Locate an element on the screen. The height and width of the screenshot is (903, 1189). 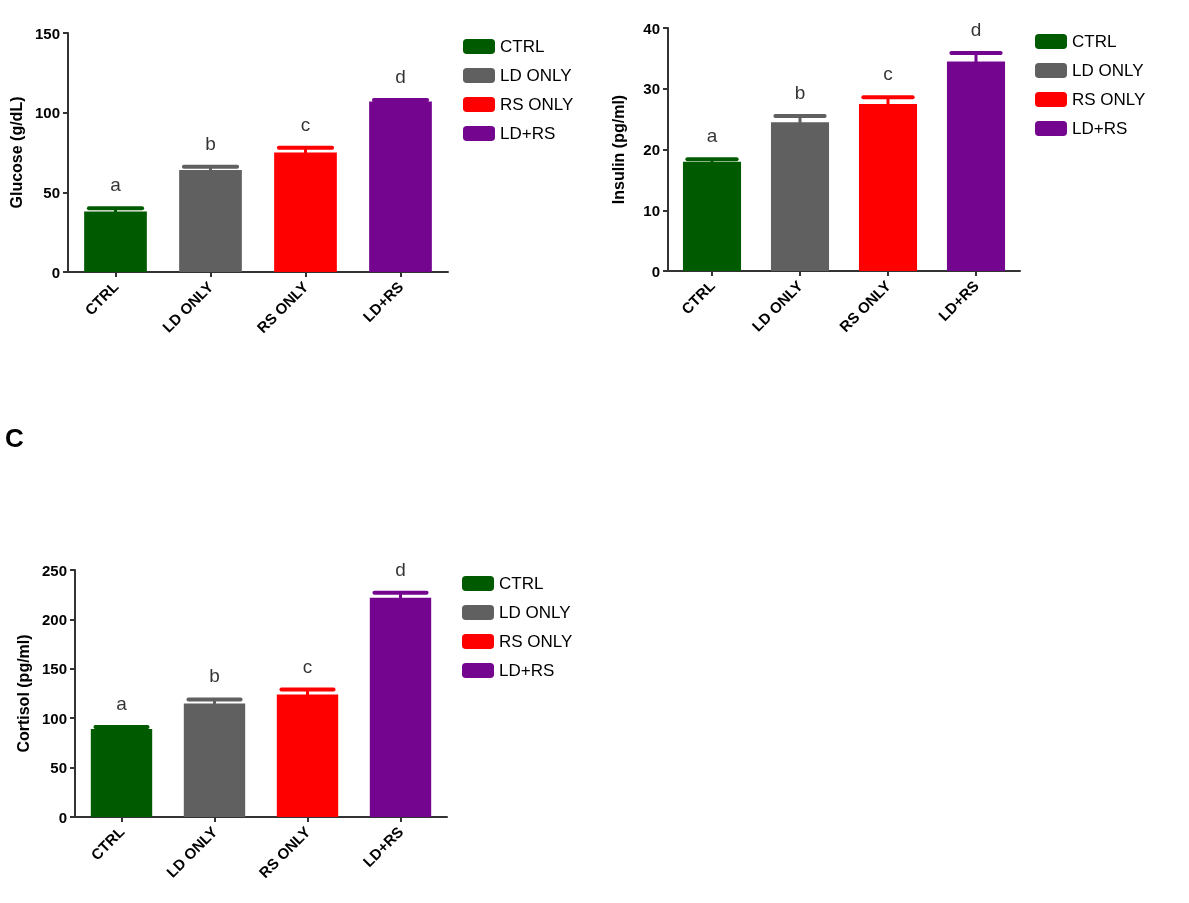
y-tick-label: 40 is located at coordinates (651, 28).